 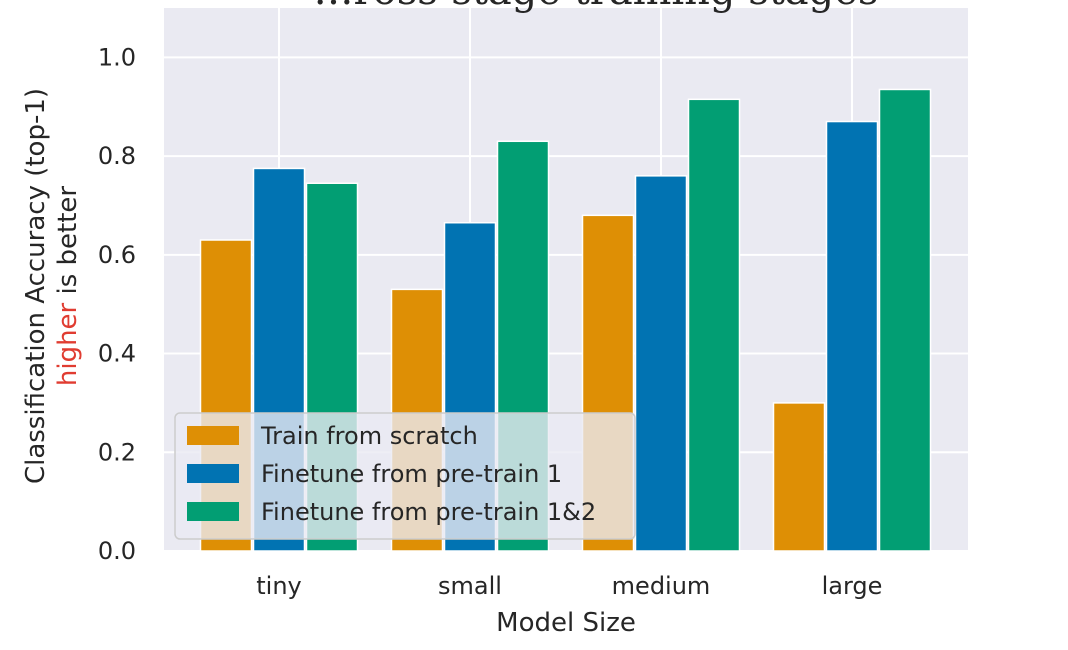 What do you see at coordinates (68, 344) in the screenshot?
I see `y-axis-label-highlight: higher` at bounding box center [68, 344].